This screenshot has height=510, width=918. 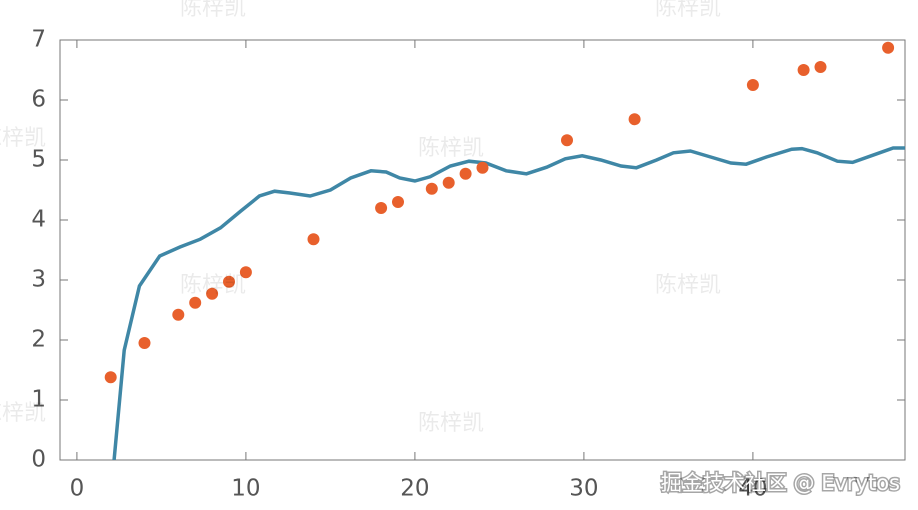 What do you see at coordinates (752, 489) in the screenshot?
I see `x-tick-label: 40` at bounding box center [752, 489].